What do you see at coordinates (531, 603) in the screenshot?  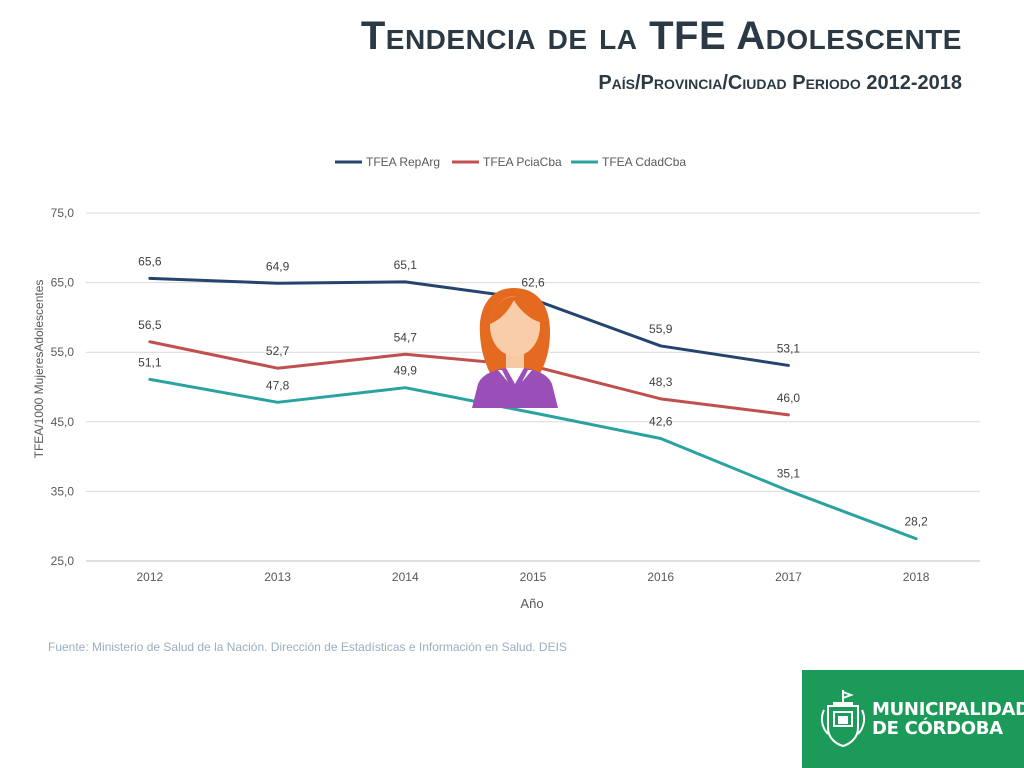 I see `x-axis-label: Año` at bounding box center [531, 603].